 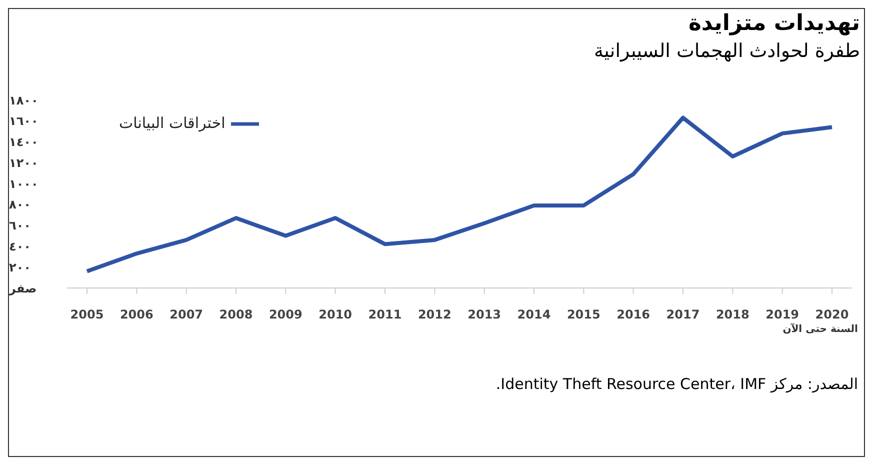 What do you see at coordinates (87, 315) in the screenshot?
I see `x-tick-label: 2005` at bounding box center [87, 315].